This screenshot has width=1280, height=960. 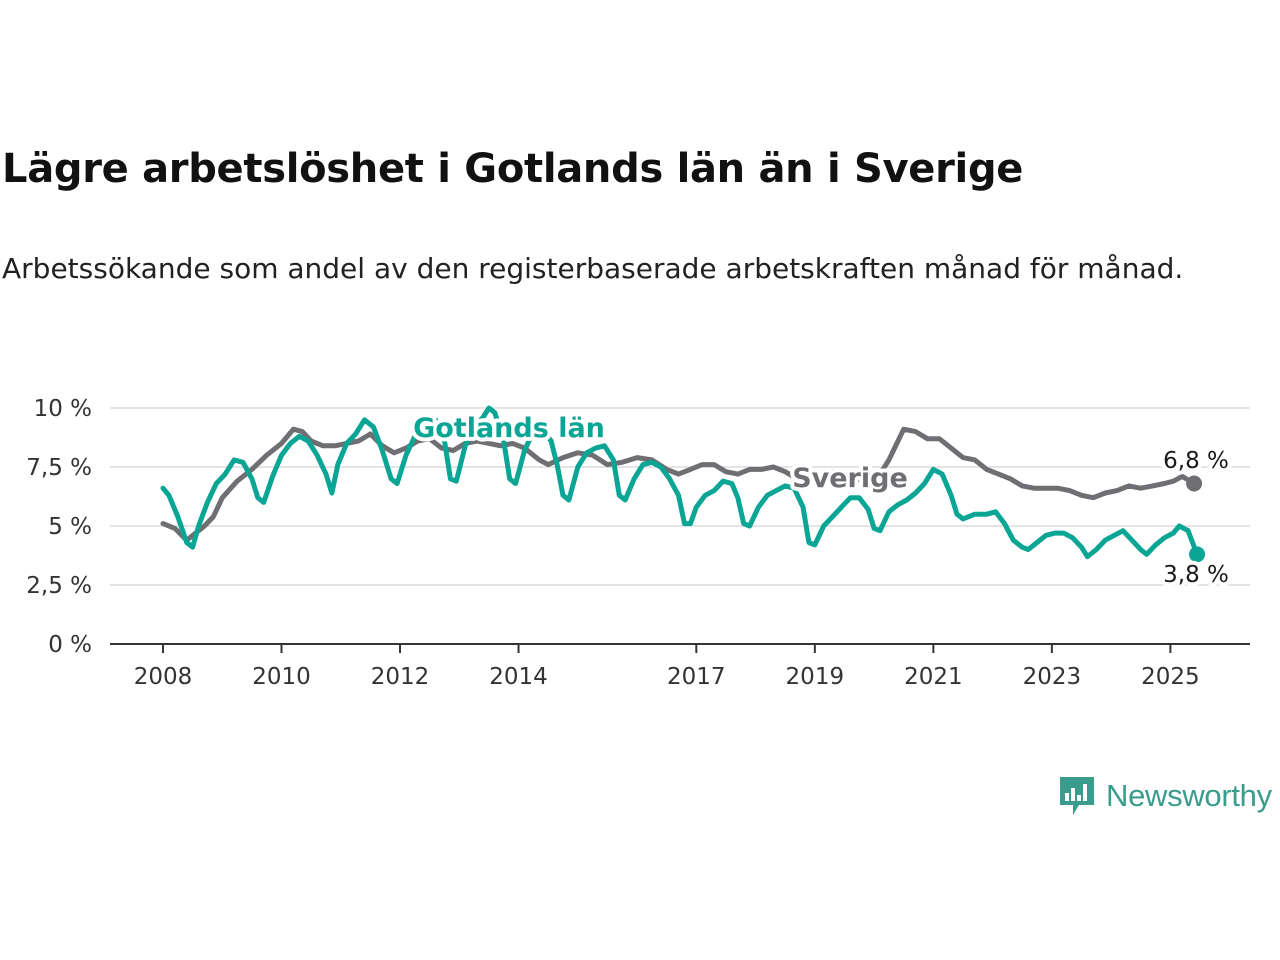 What do you see at coordinates (163, 677) in the screenshot?
I see `x-tick-label: 2008` at bounding box center [163, 677].